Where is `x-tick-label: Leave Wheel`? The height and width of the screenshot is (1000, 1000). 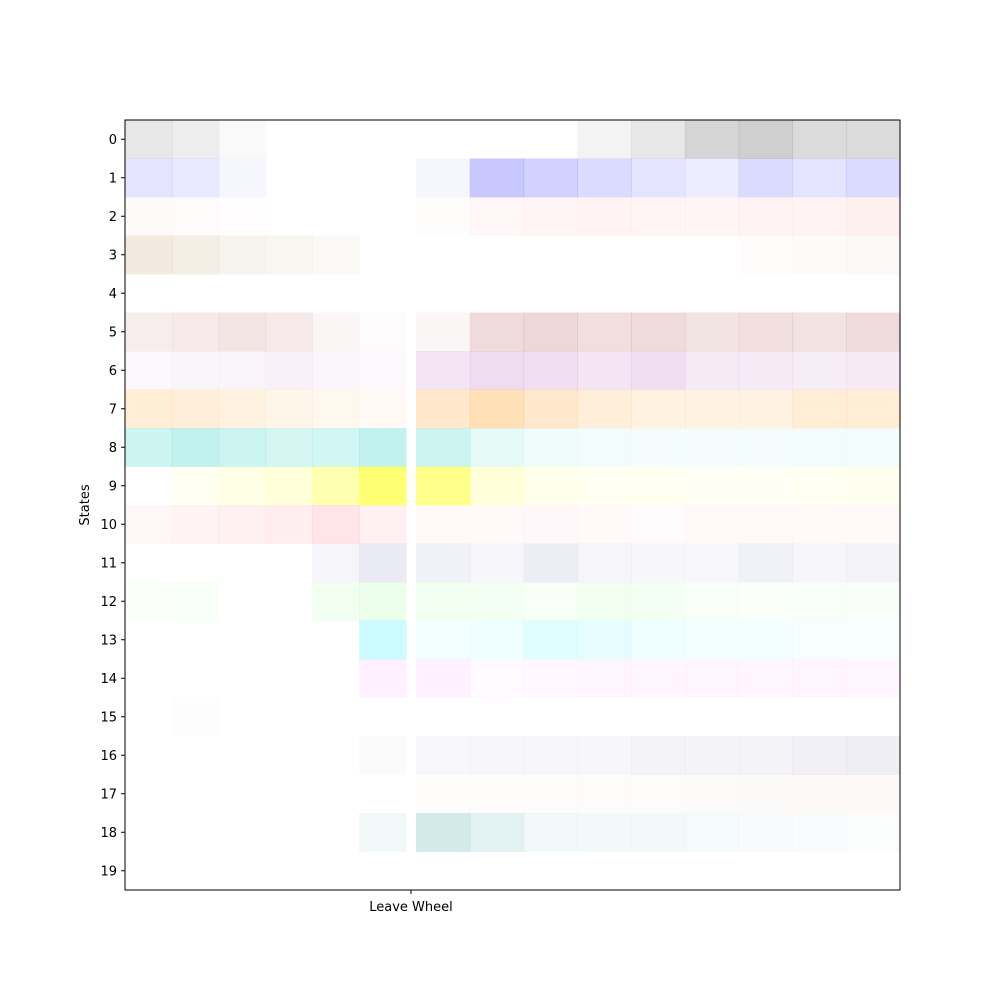 x-tick-label: Leave Wheel is located at coordinates (411, 907).